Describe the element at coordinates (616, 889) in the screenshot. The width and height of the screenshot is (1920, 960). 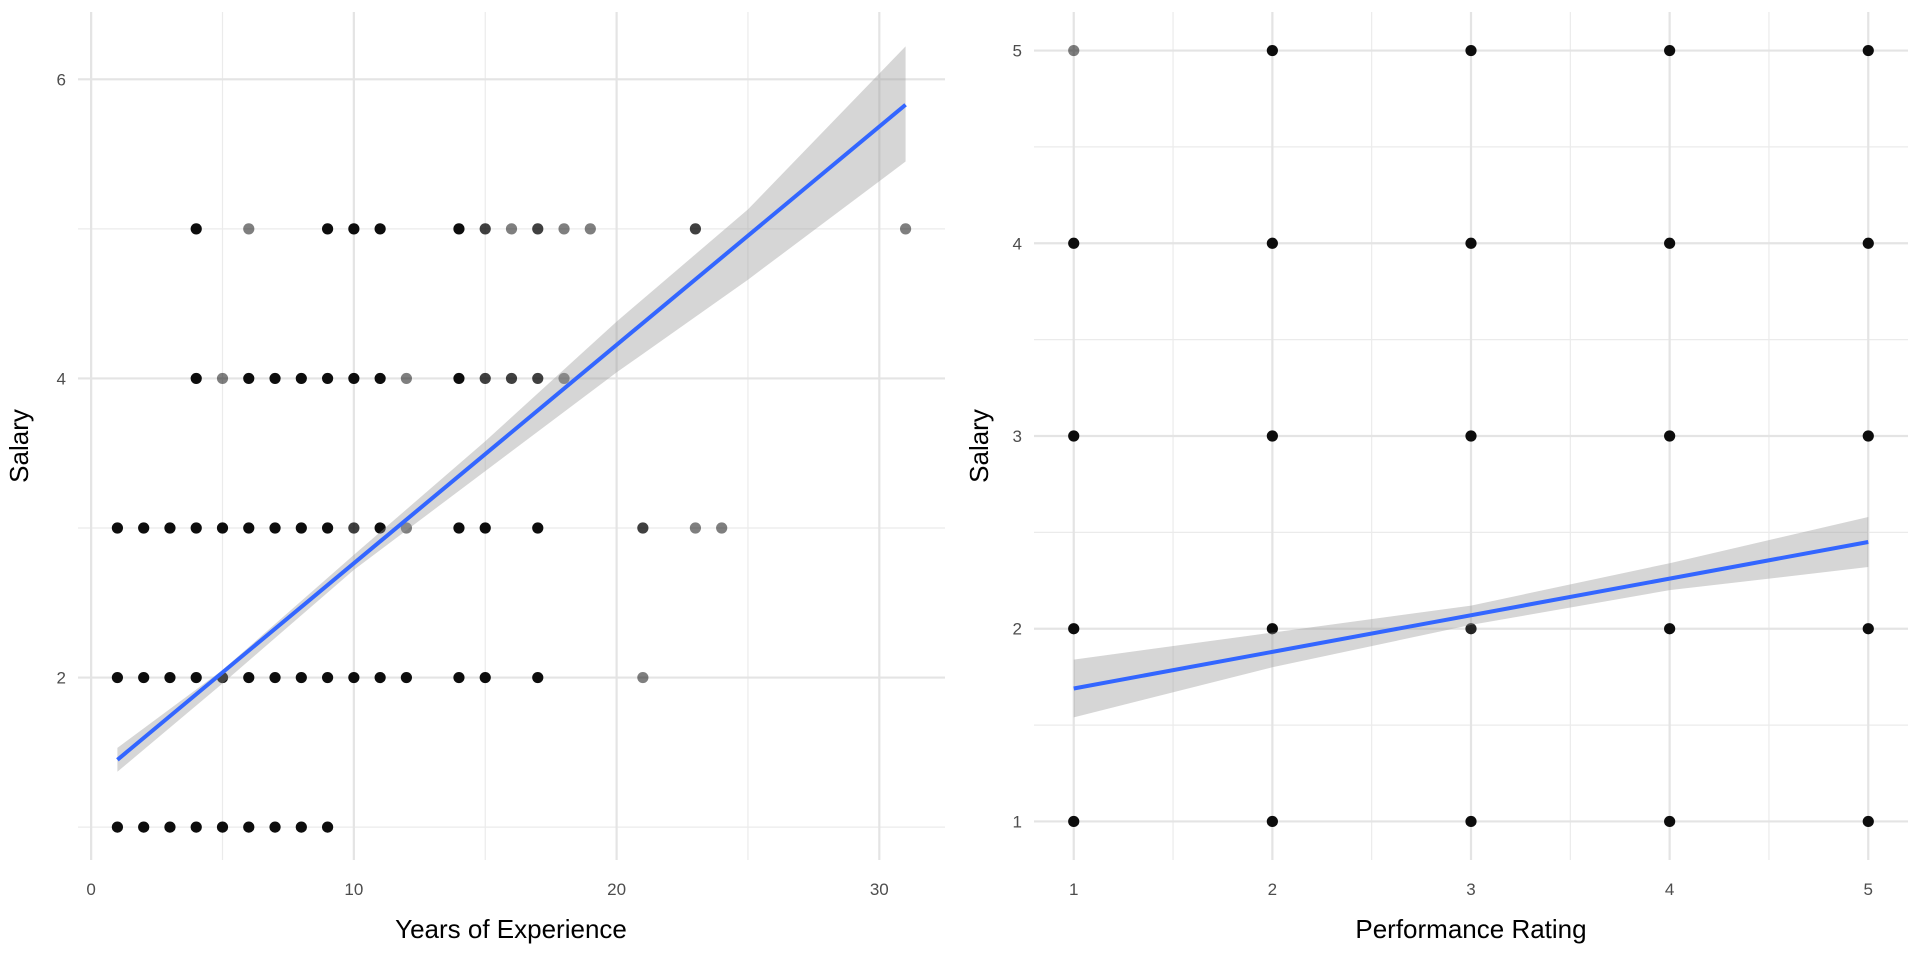
I see `x-tick-label: 20` at that location.